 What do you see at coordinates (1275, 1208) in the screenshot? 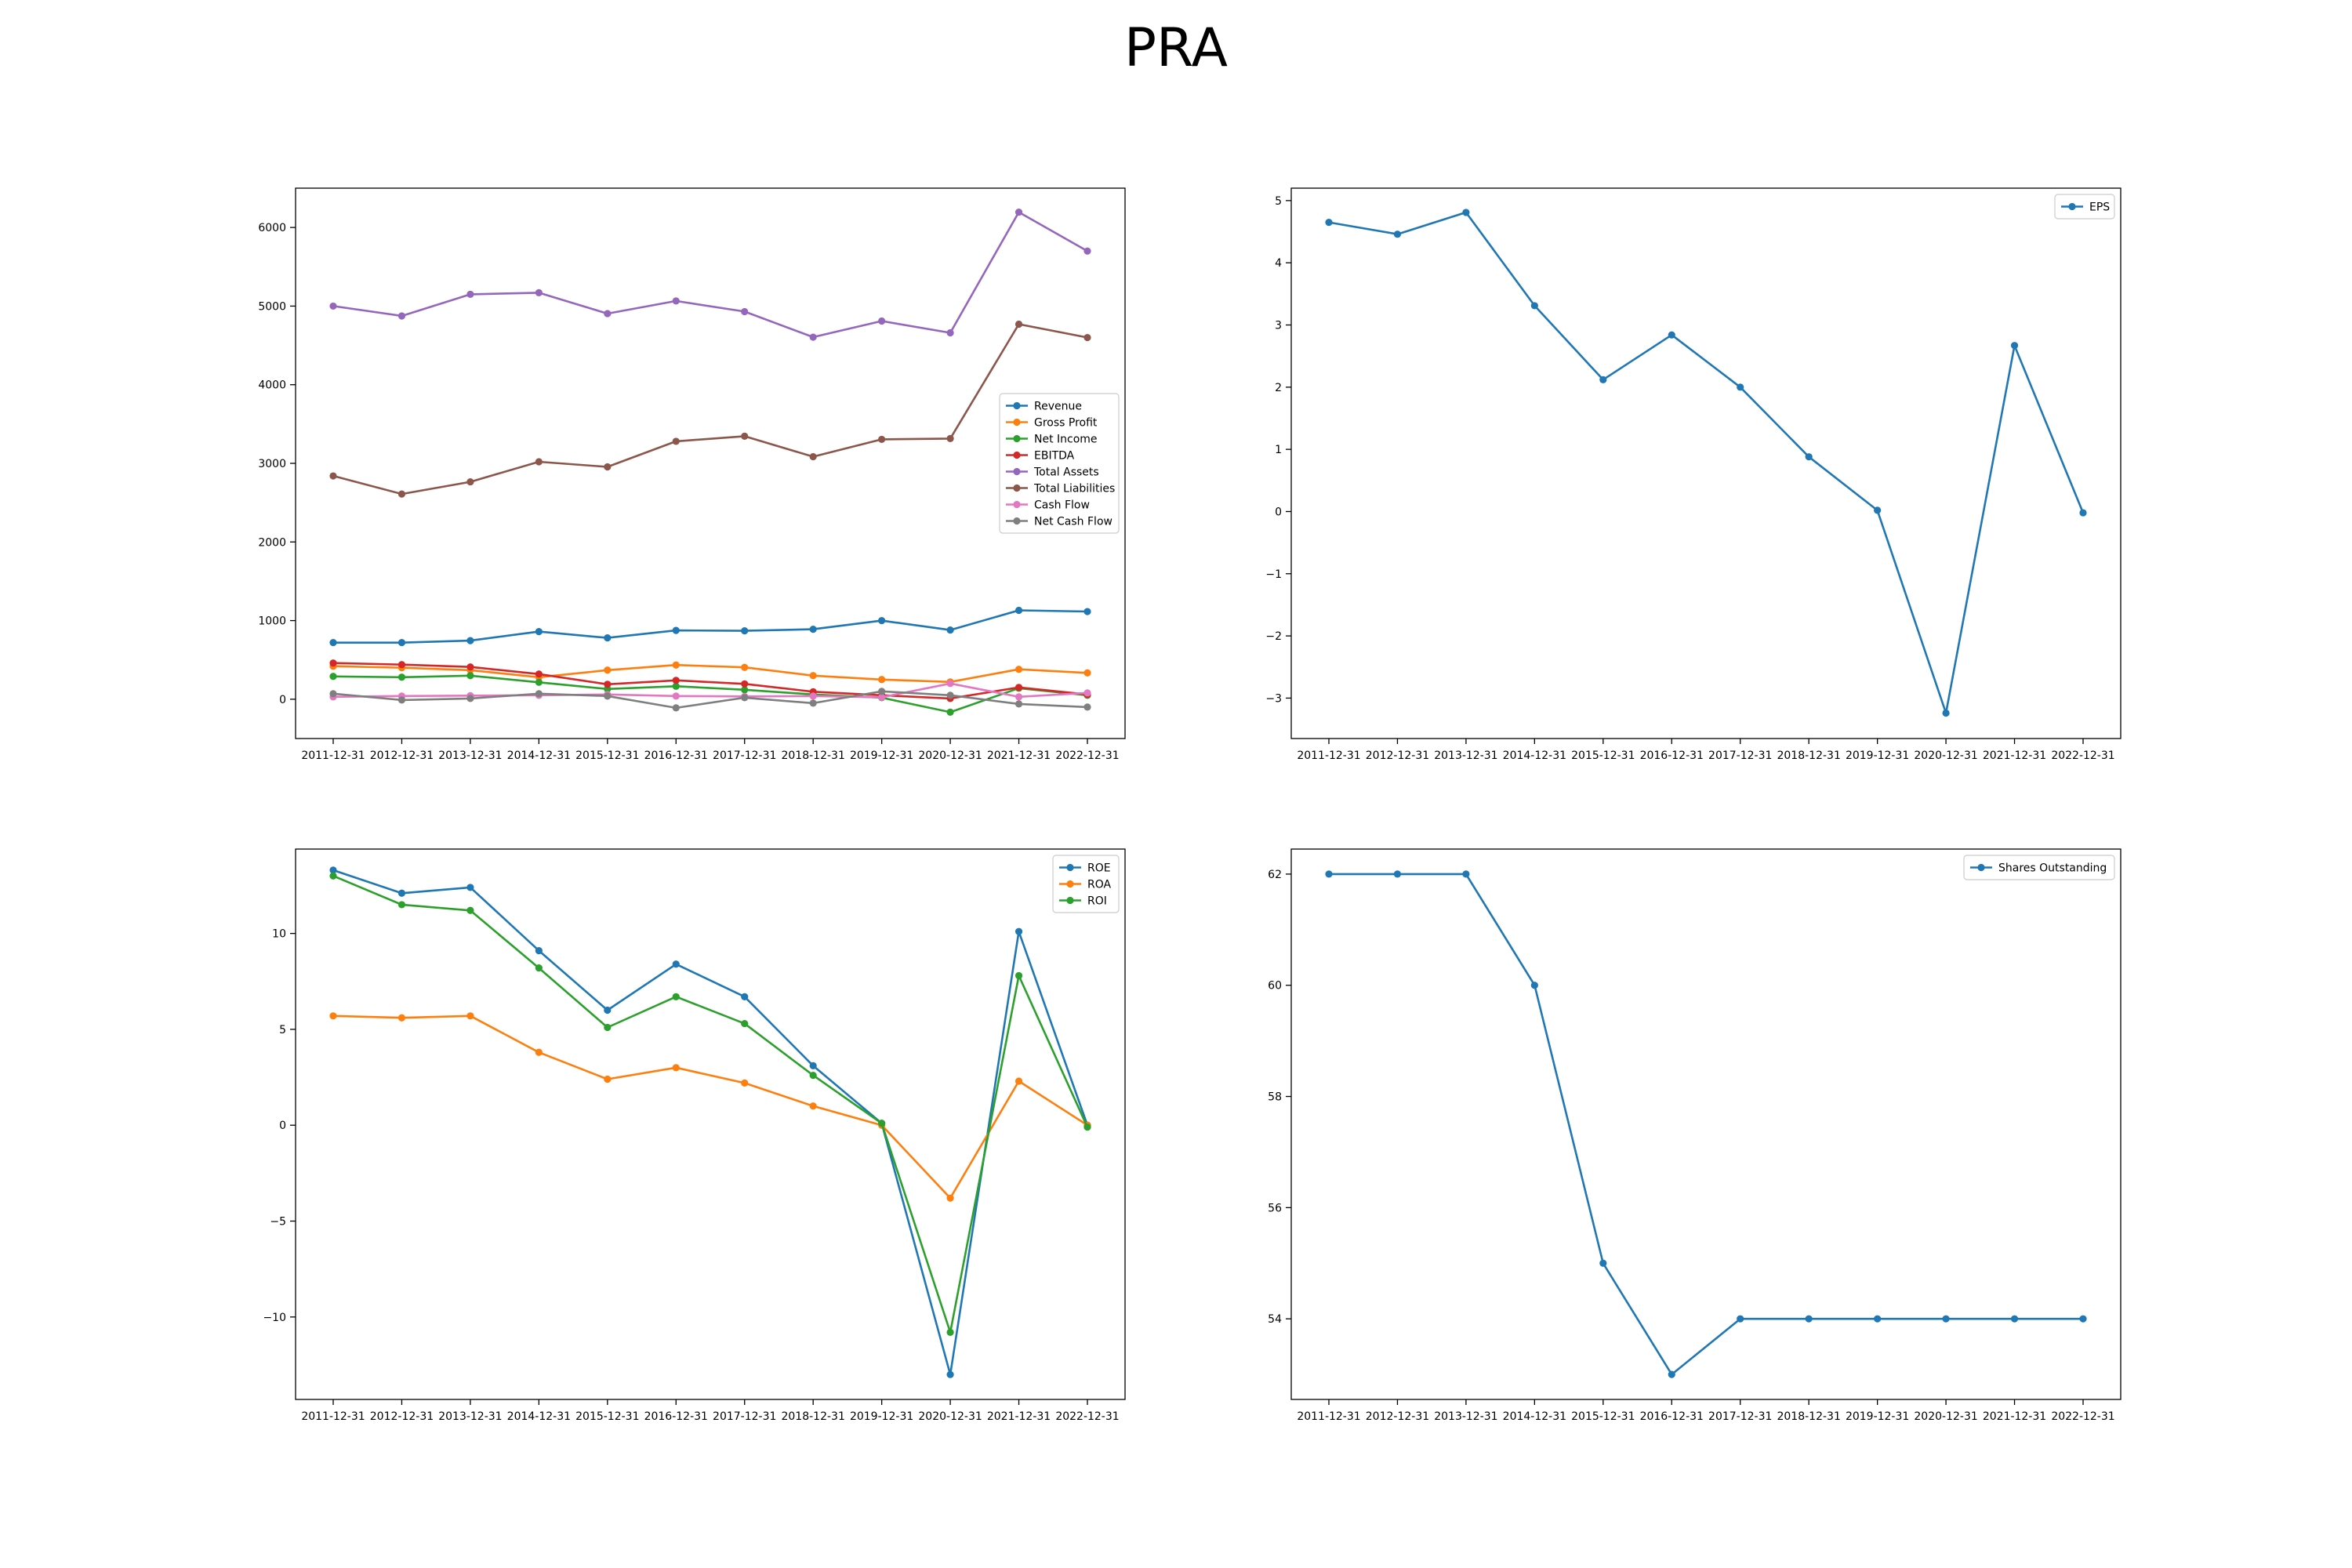
I see `y-tick-label: 56` at bounding box center [1275, 1208].